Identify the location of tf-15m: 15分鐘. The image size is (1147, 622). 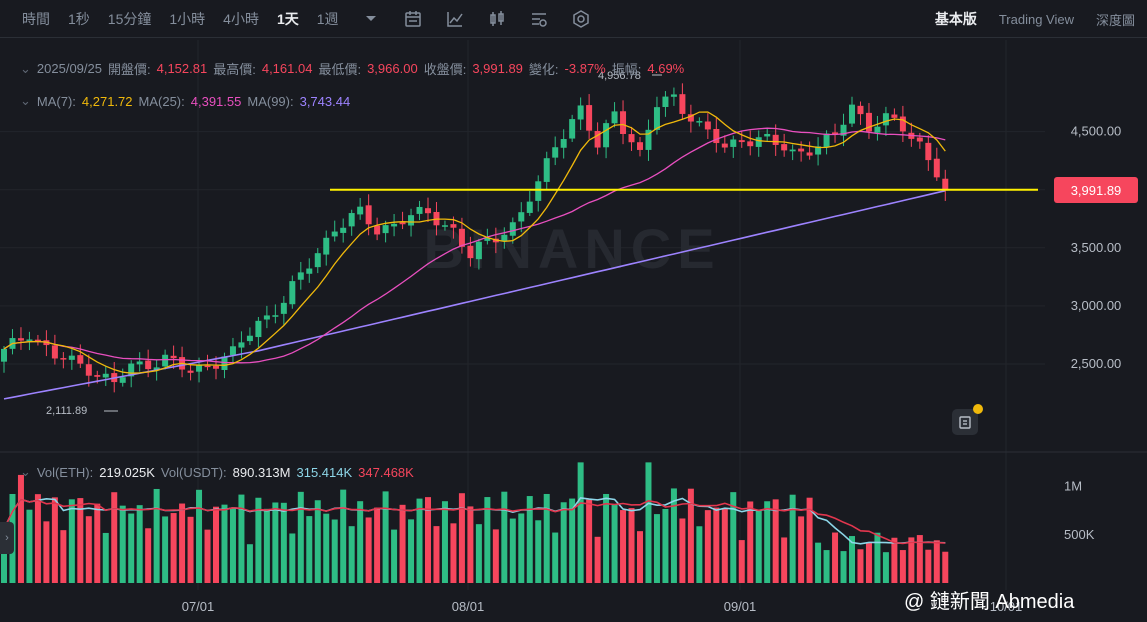
(129, 18).